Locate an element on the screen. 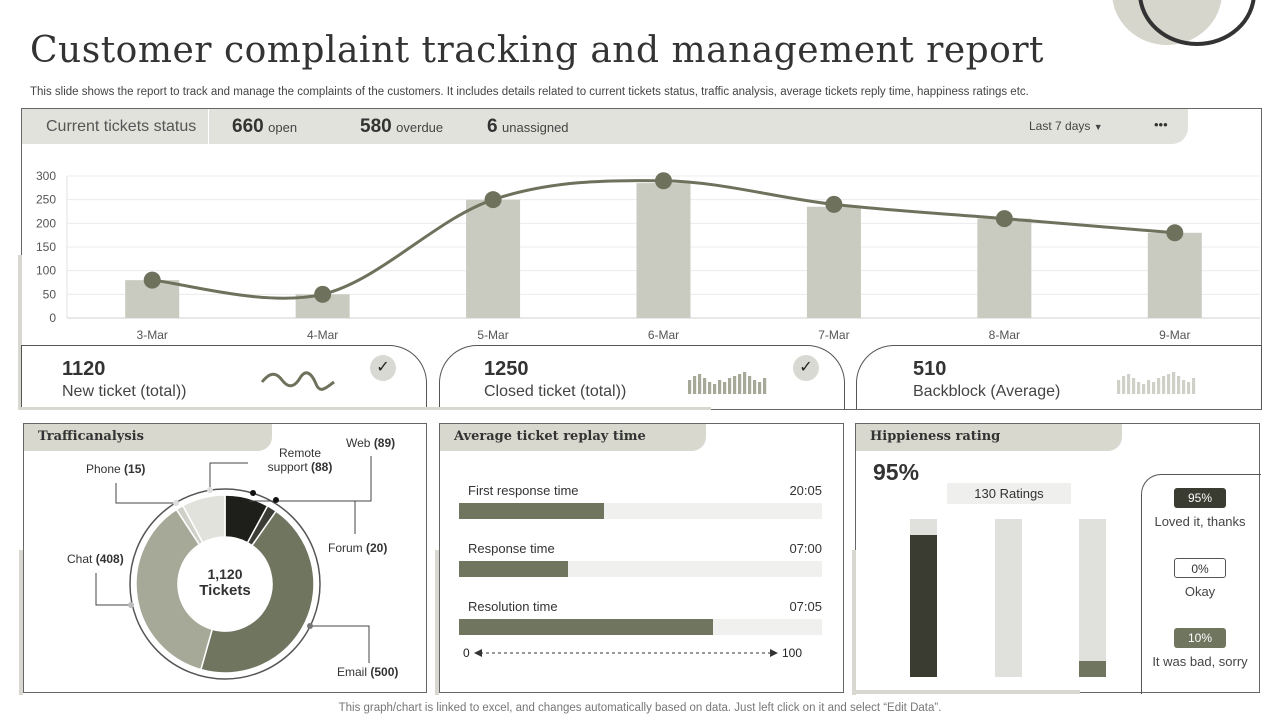  reply-row: First response time 20:05 is located at coordinates (640, 502).